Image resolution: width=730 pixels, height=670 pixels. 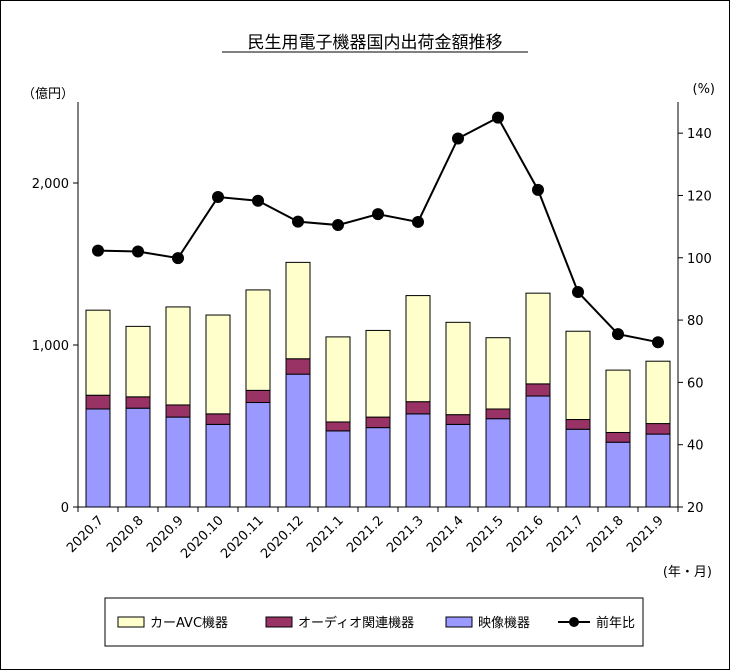 I want to click on legend: カーAVC機器 オーディオ関連機器 映像機器 前年比, so click(x=374, y=622).